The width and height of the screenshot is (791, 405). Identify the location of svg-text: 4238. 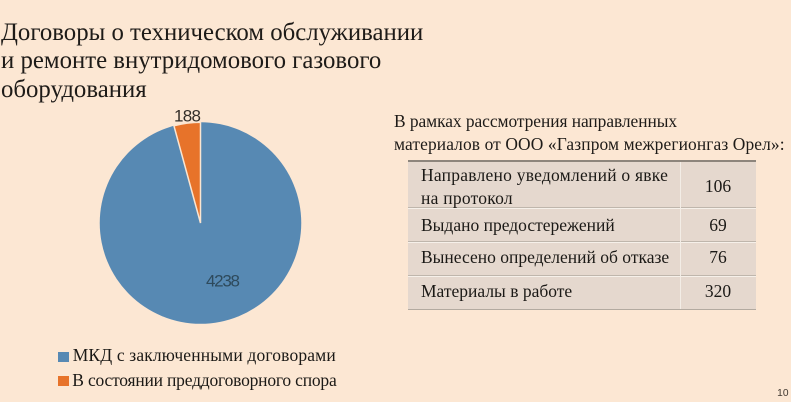
(223, 281).